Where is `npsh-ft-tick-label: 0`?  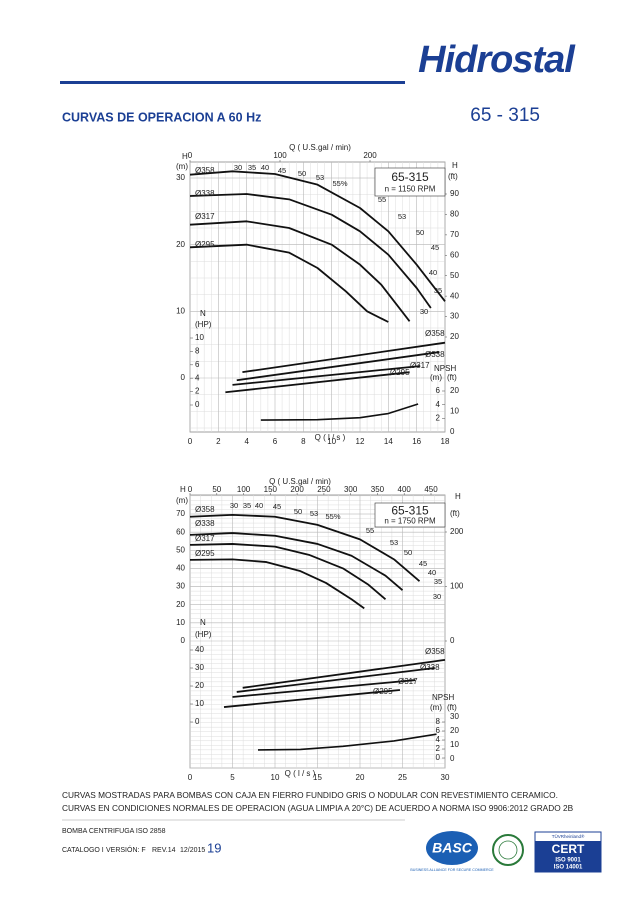
npsh-ft-tick-label: 0 is located at coordinates (452, 758).